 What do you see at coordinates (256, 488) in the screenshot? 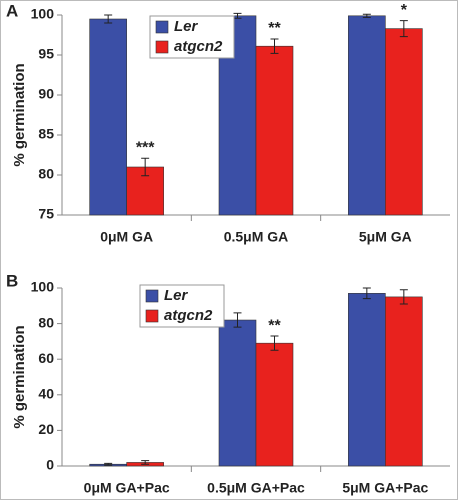
I see `x-tick-label: 0.5μM GA+Pac` at bounding box center [256, 488].